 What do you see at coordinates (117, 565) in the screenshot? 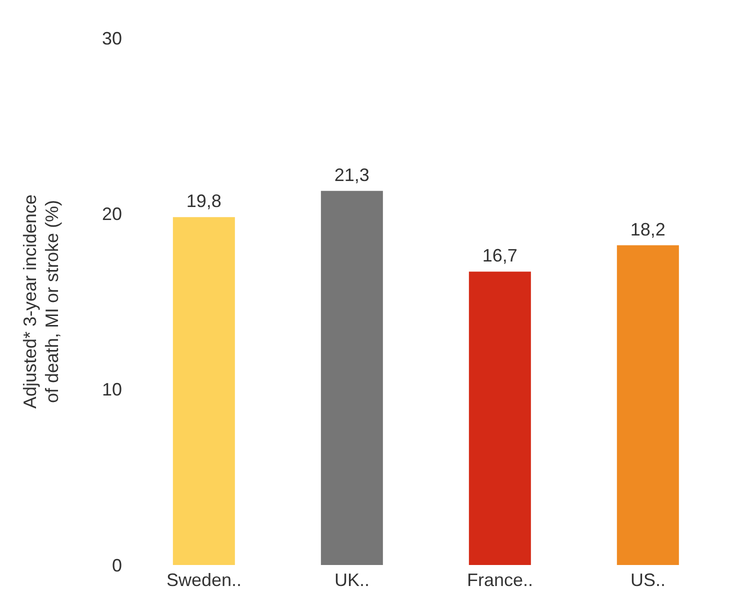
I see `y-tick-label: 0` at bounding box center [117, 565].